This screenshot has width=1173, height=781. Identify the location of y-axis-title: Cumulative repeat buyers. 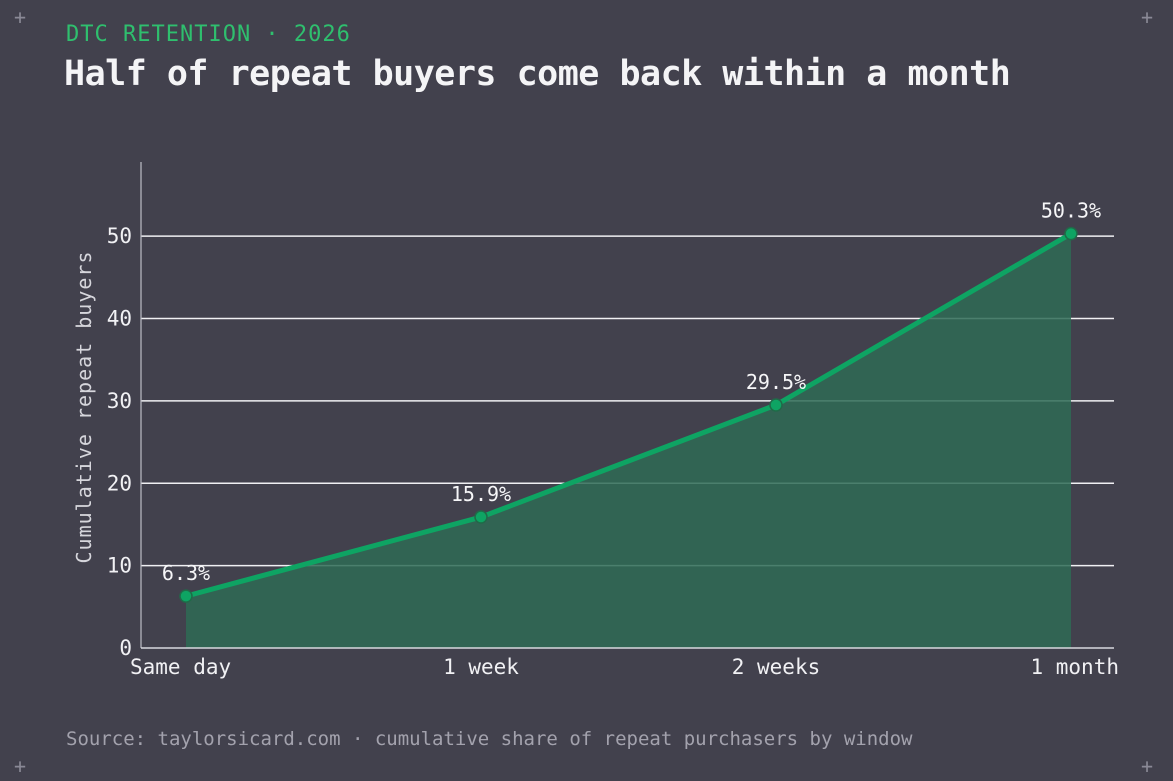
(84, 407).